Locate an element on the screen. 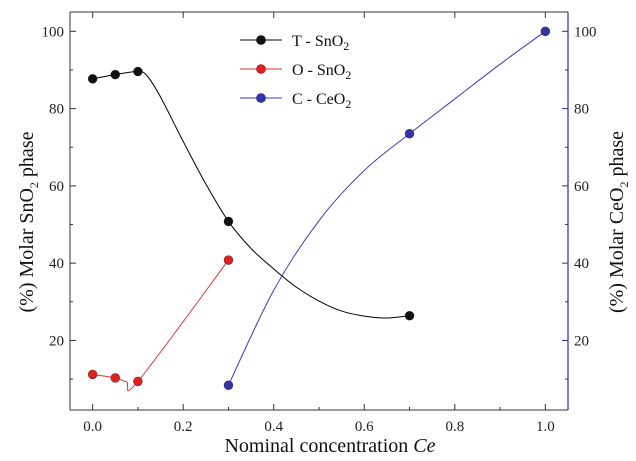  y-left-tick-label: 60 is located at coordinates (56, 187).